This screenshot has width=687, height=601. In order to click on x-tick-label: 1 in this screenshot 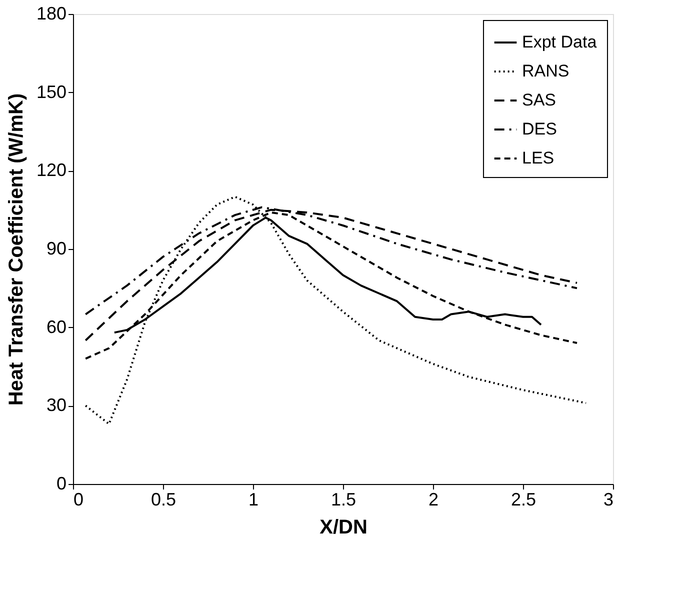, I will do `click(253, 500)`.